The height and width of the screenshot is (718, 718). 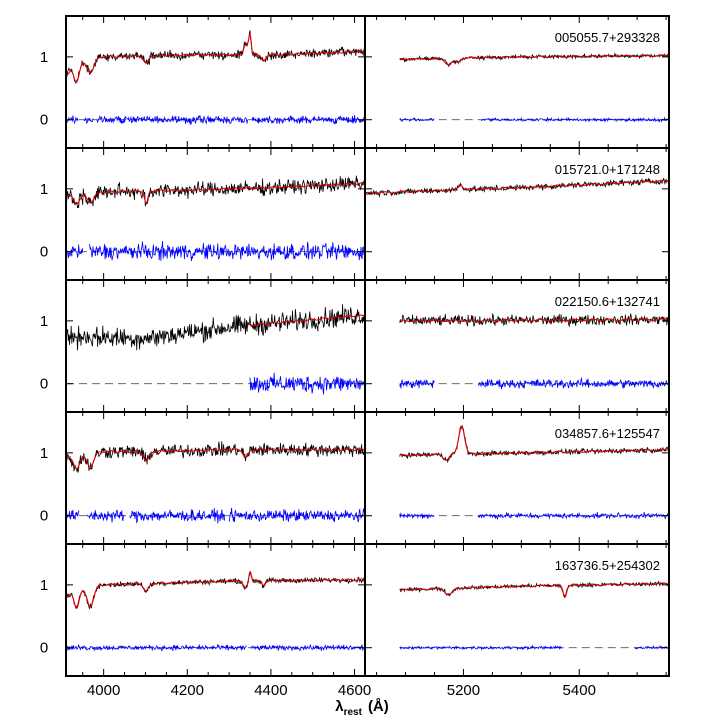 What do you see at coordinates (607, 301) in the screenshot?
I see `object-label: 022150.6+132741` at bounding box center [607, 301].